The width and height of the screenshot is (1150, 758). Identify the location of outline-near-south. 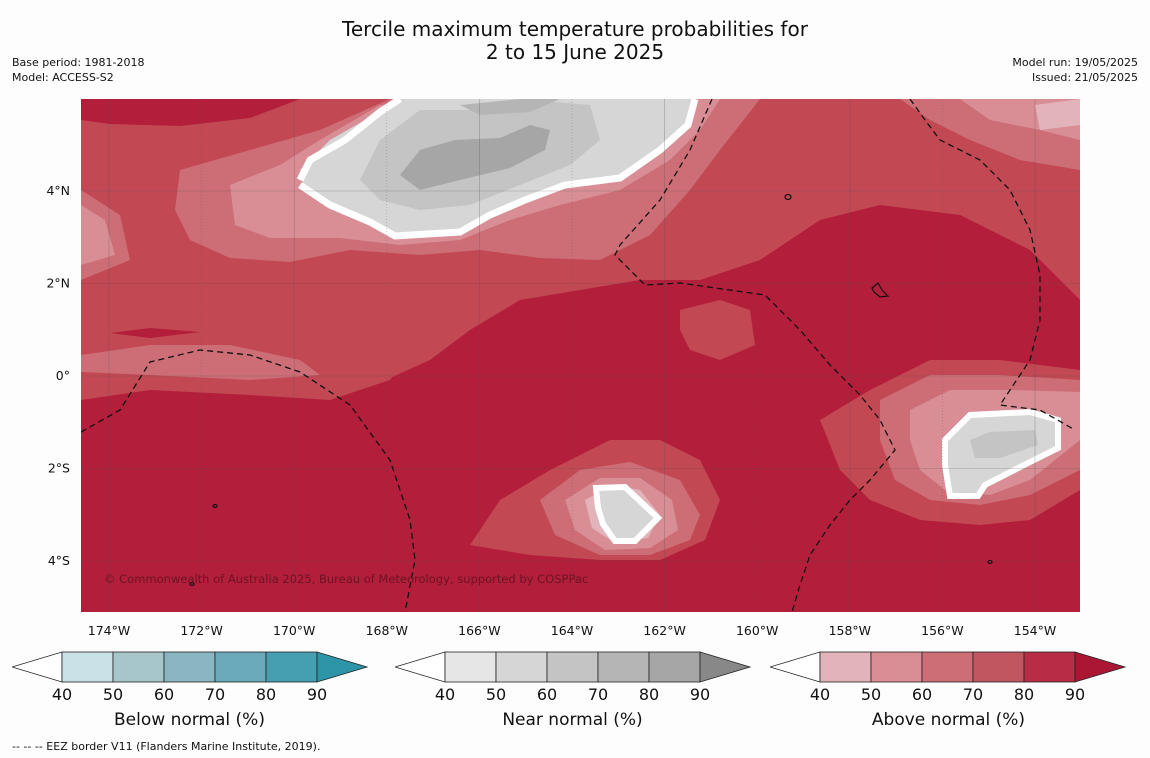
(627, 513).